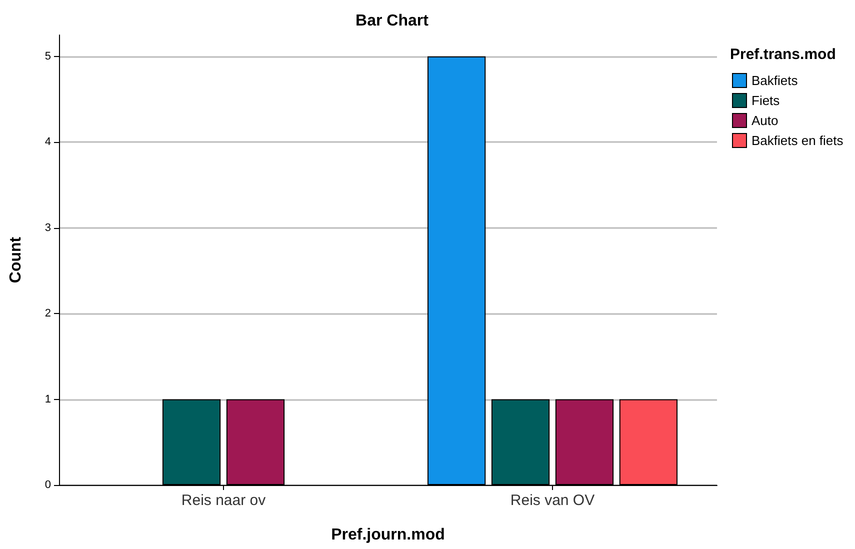 This screenshot has width=855, height=549. What do you see at coordinates (766, 100) in the screenshot?
I see `legend-label: Fiets` at bounding box center [766, 100].